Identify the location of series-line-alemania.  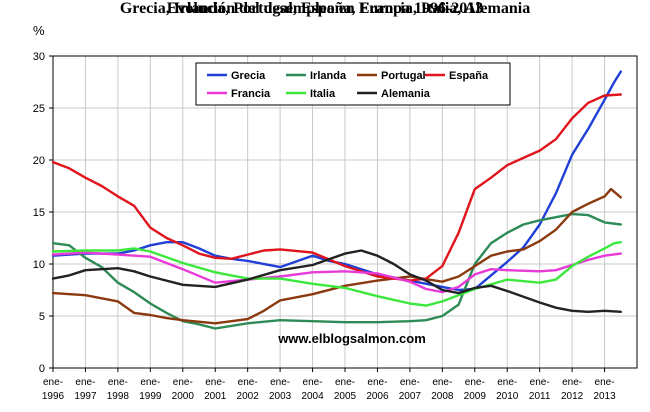
(336, 281).